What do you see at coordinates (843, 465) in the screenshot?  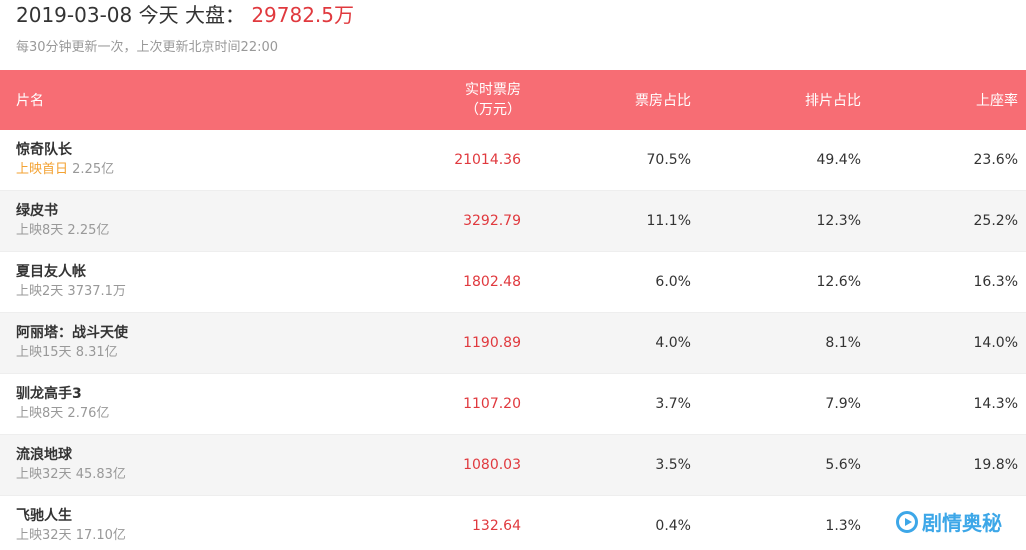 I see `schedule-share: 5.6%` at bounding box center [843, 465].